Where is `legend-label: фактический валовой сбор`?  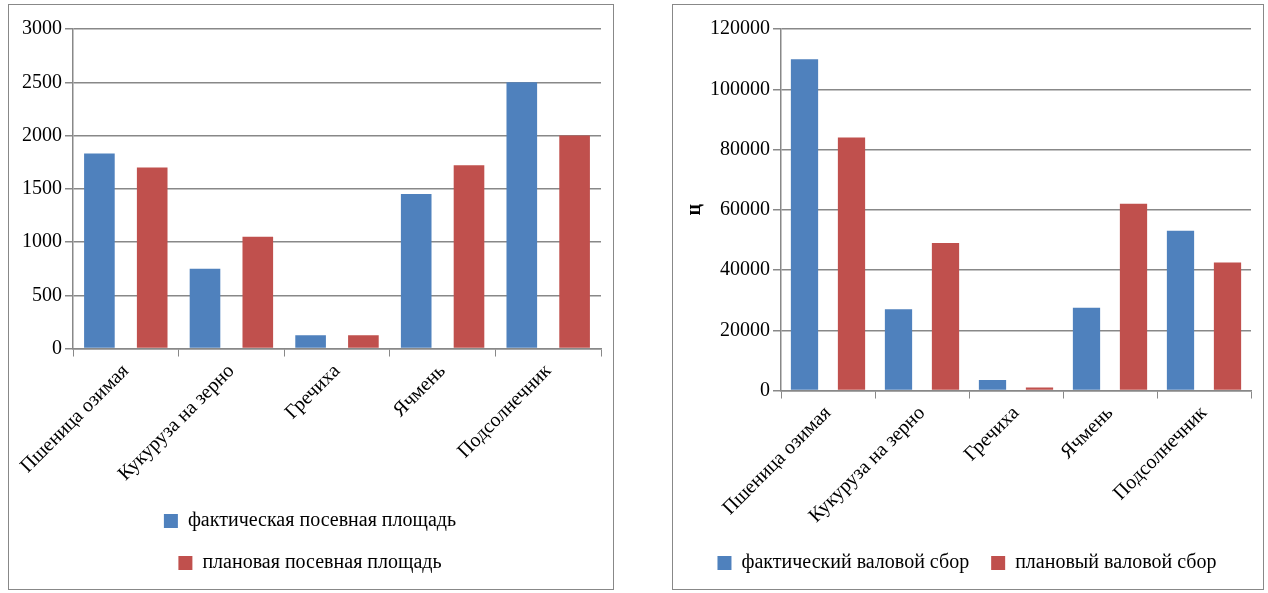 legend-label: фактический валовой сбор is located at coordinates (855, 562).